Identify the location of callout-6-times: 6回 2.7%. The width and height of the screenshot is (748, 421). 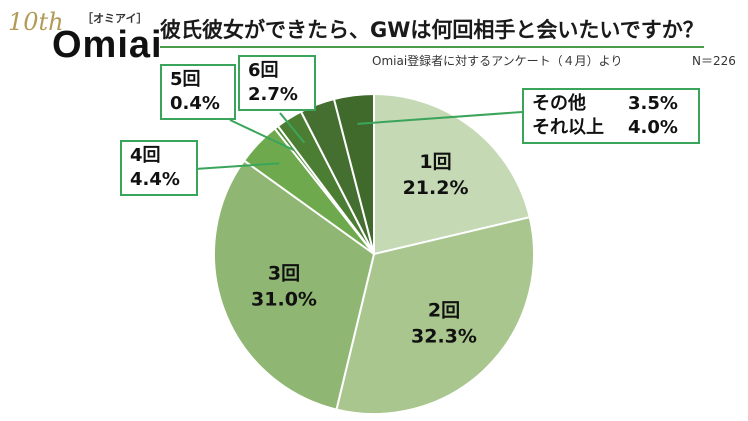
(277, 83).